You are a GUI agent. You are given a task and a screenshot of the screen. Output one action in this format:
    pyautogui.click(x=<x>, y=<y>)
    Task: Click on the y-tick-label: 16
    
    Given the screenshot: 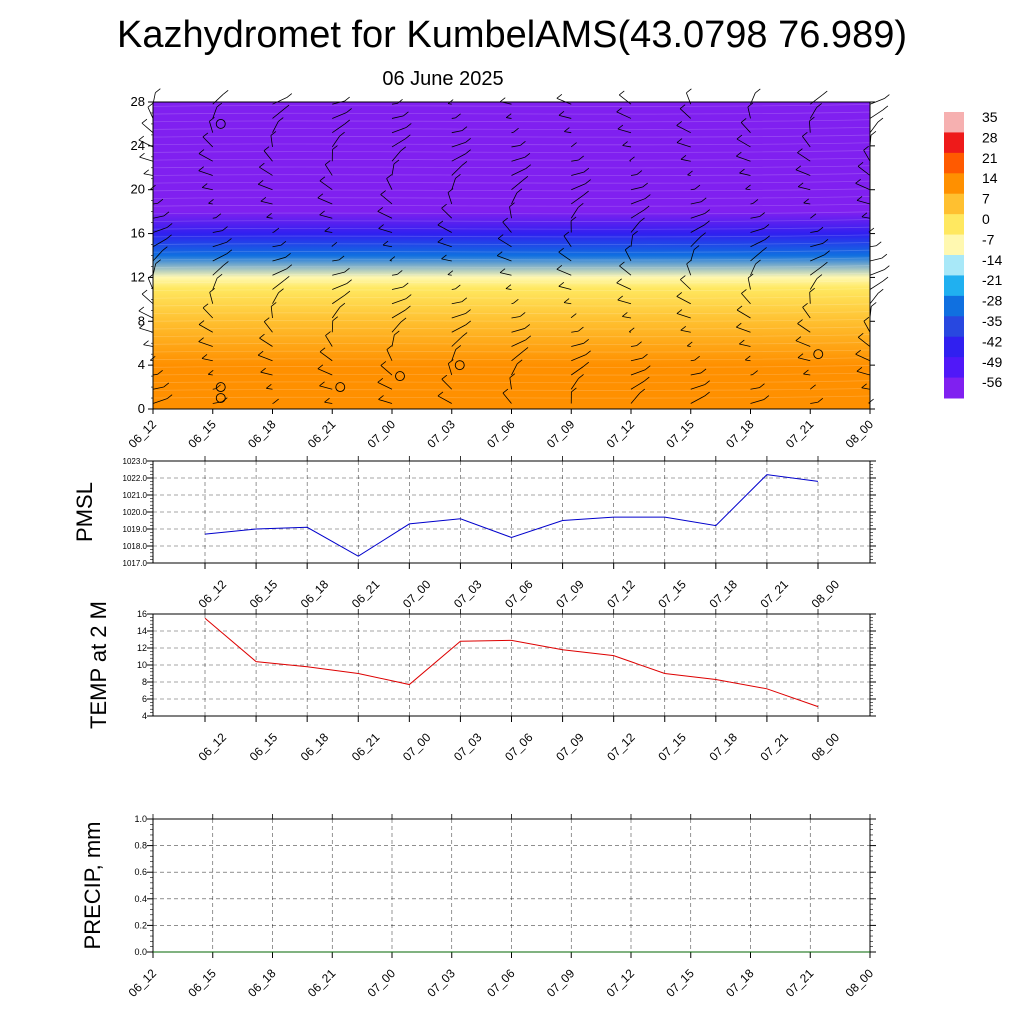 What is the action you would take?
    pyautogui.click(x=138, y=233)
    